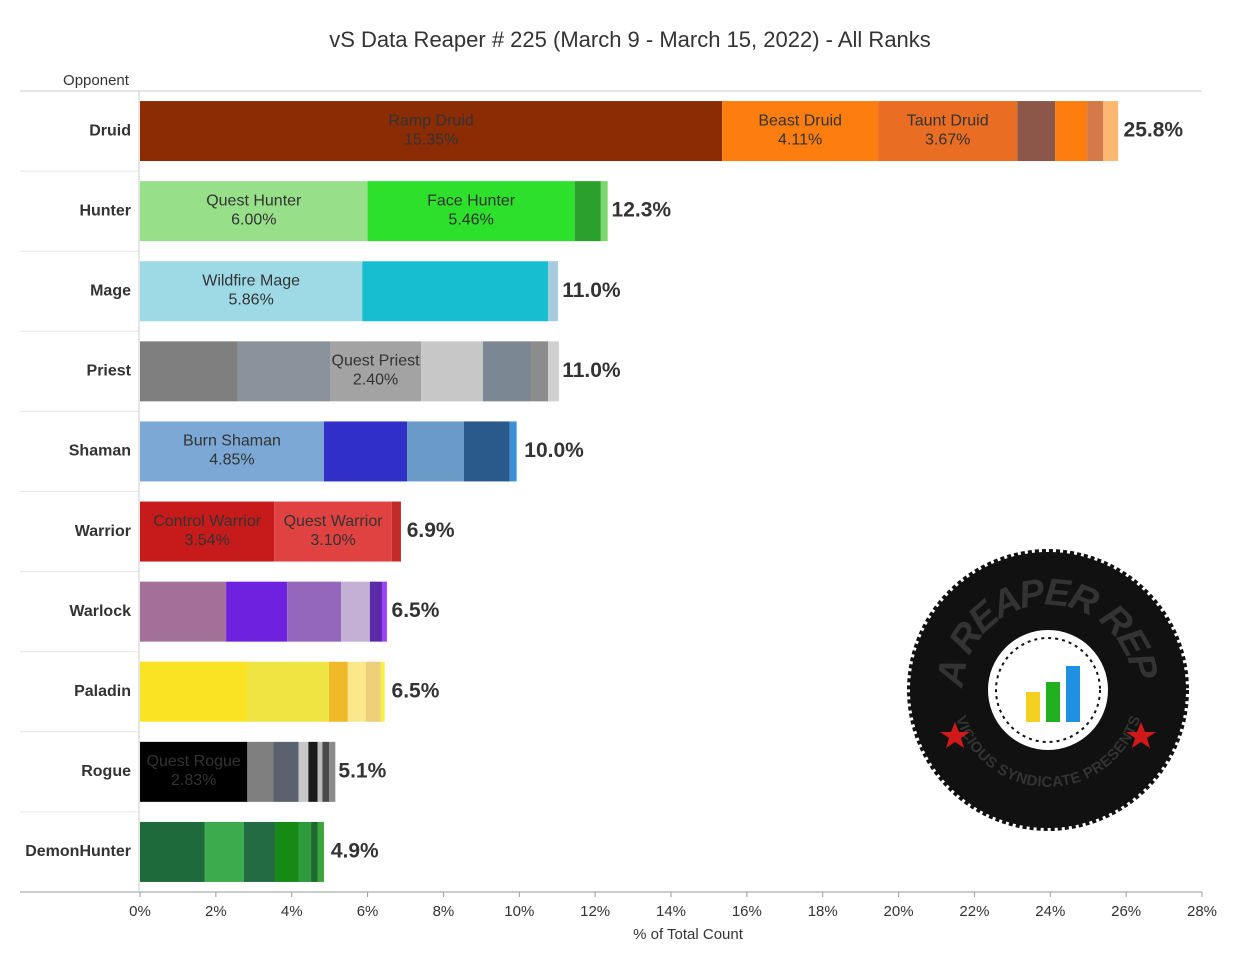 Image resolution: width=1244 pixels, height=954 pixels. Describe the element at coordinates (103, 531) in the screenshot. I see `y-tick-label: Warrior` at that location.